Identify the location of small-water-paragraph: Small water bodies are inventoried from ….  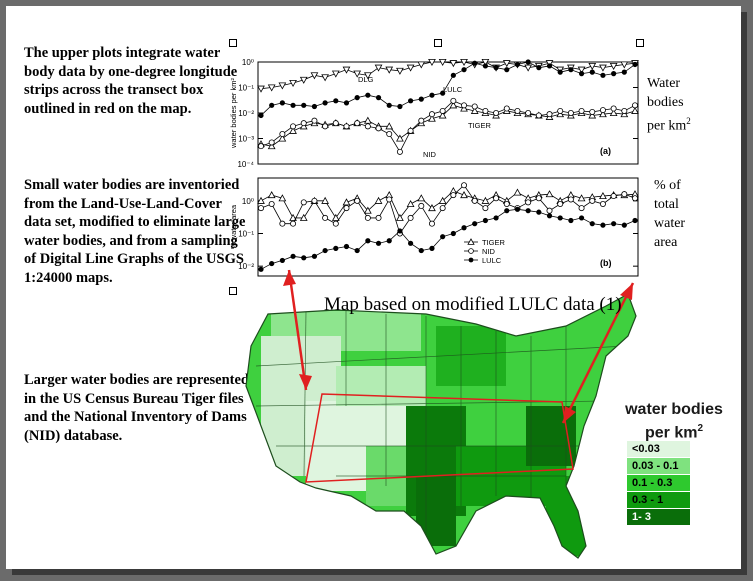
(135, 231).